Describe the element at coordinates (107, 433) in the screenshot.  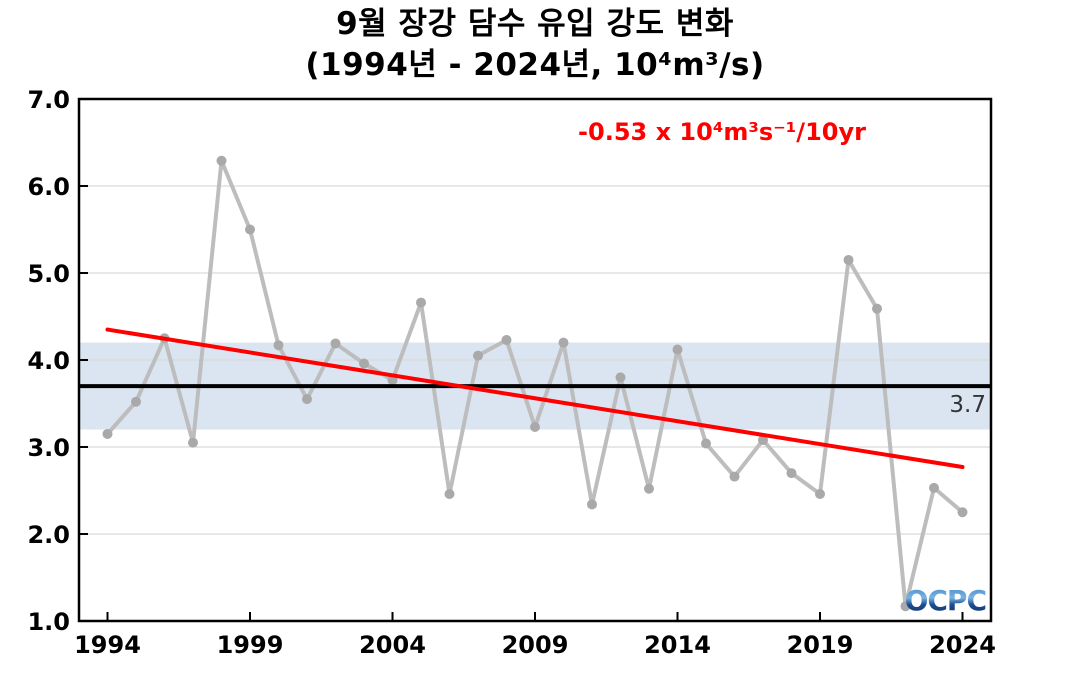
I see `data-point-1994` at that location.